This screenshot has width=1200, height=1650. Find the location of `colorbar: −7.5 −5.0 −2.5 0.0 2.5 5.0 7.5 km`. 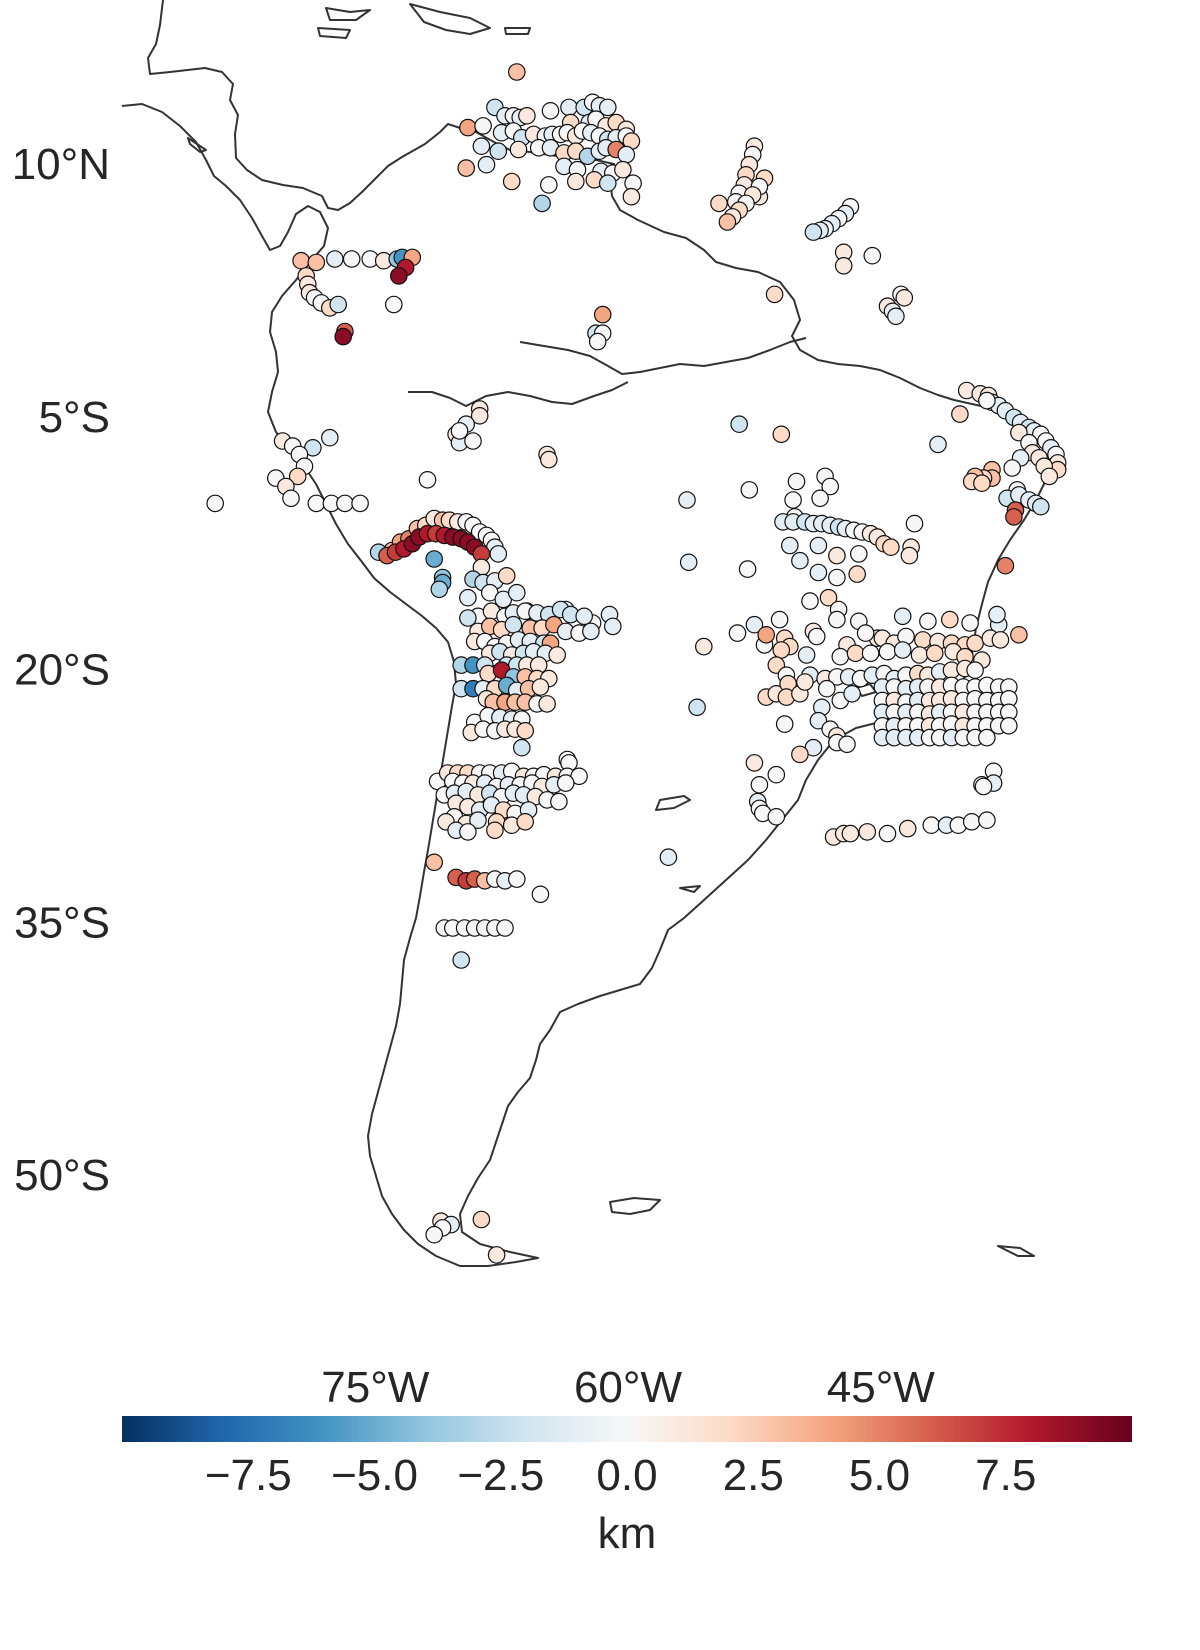

colorbar: −7.5 −5.0 −2.5 0.0 2.5 5.0 7.5 km is located at coordinates (627, 1487).